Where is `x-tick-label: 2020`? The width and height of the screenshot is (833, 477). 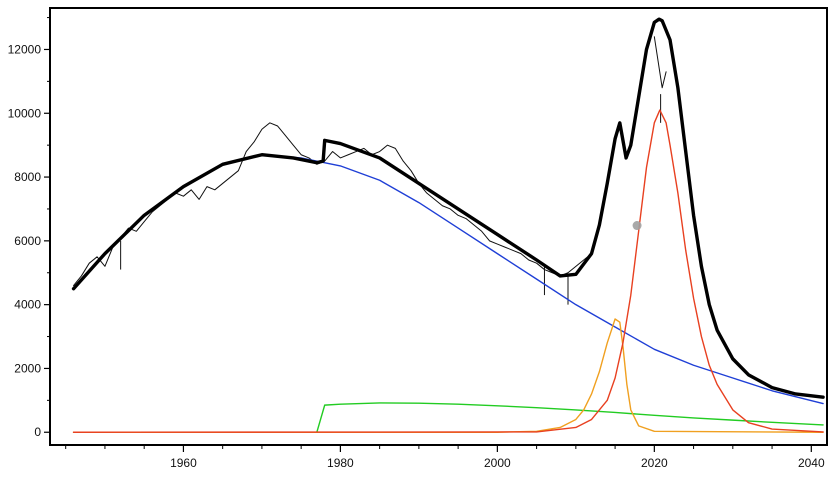 x-tick-label: 2020 is located at coordinates (654, 463).